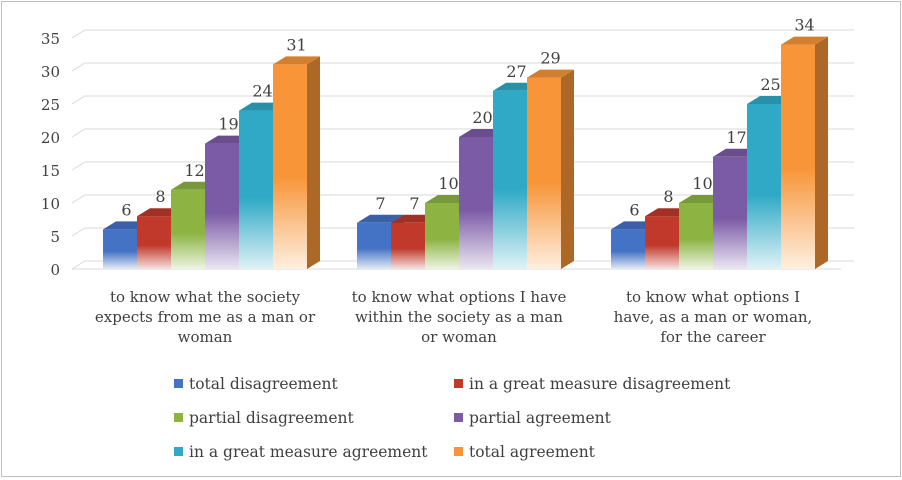 The height and width of the screenshot is (480, 902). Describe the element at coordinates (532, 452) in the screenshot. I see `legend-label: total agreement` at that location.